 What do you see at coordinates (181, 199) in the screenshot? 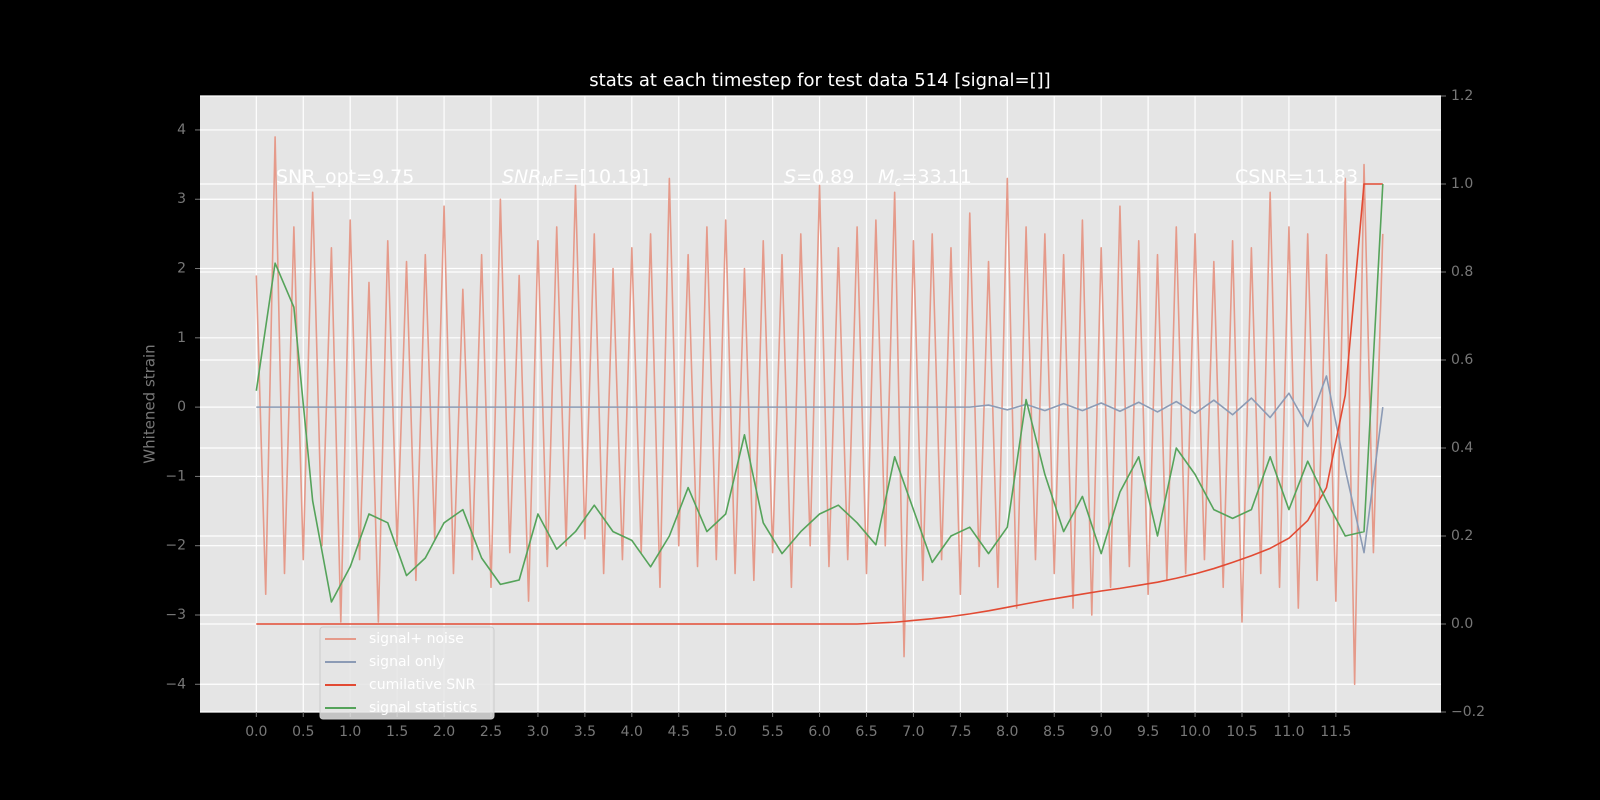
I see `y-tick-label: 3` at bounding box center [181, 199].